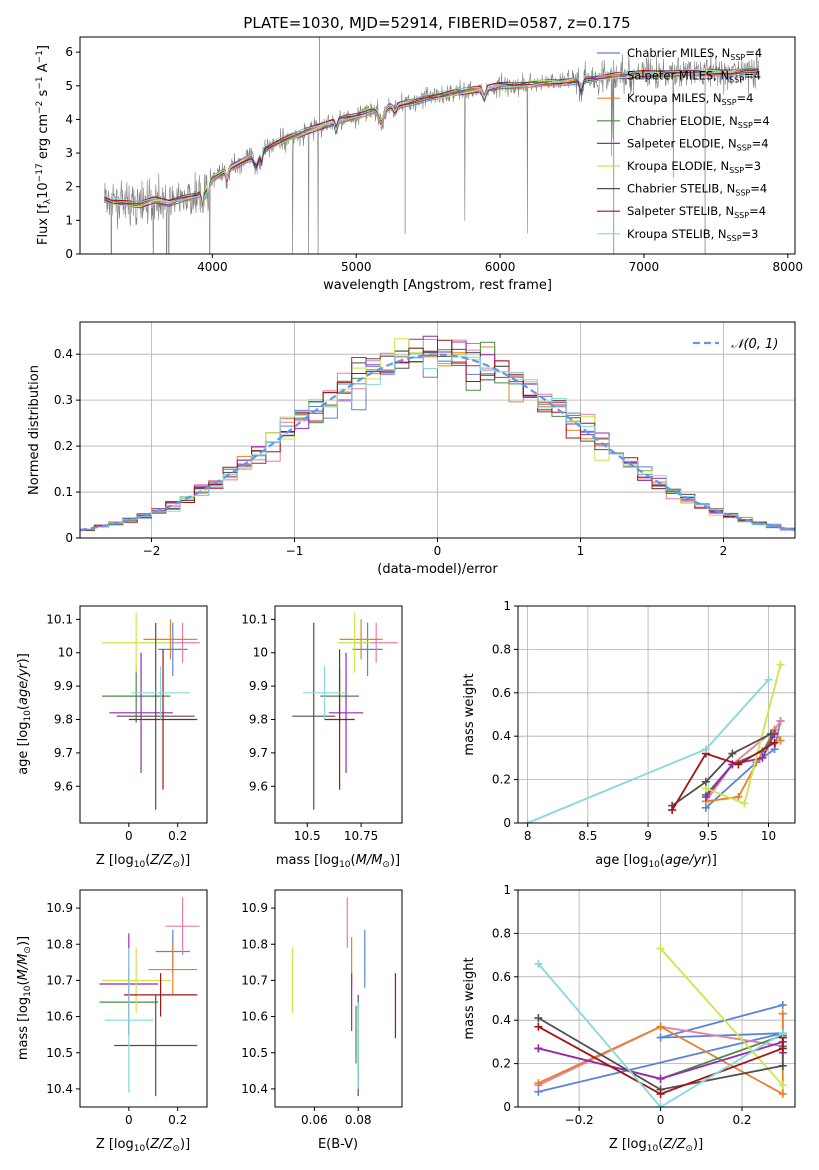  Describe the element at coordinates (69, 86) in the screenshot. I see `y-tick-label: 5` at that location.